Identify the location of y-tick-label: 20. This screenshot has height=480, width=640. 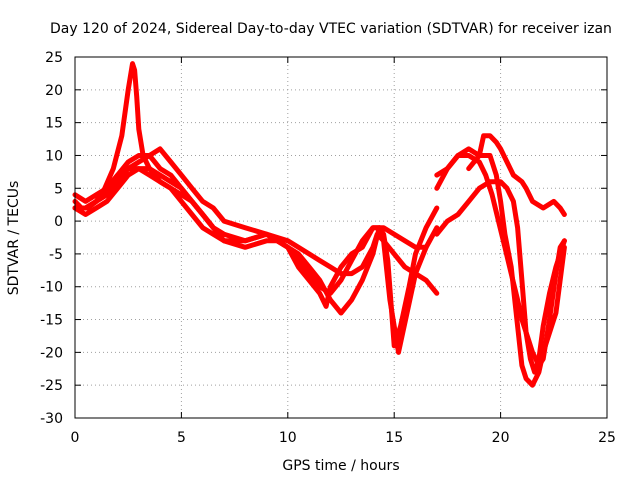
(54, 91).